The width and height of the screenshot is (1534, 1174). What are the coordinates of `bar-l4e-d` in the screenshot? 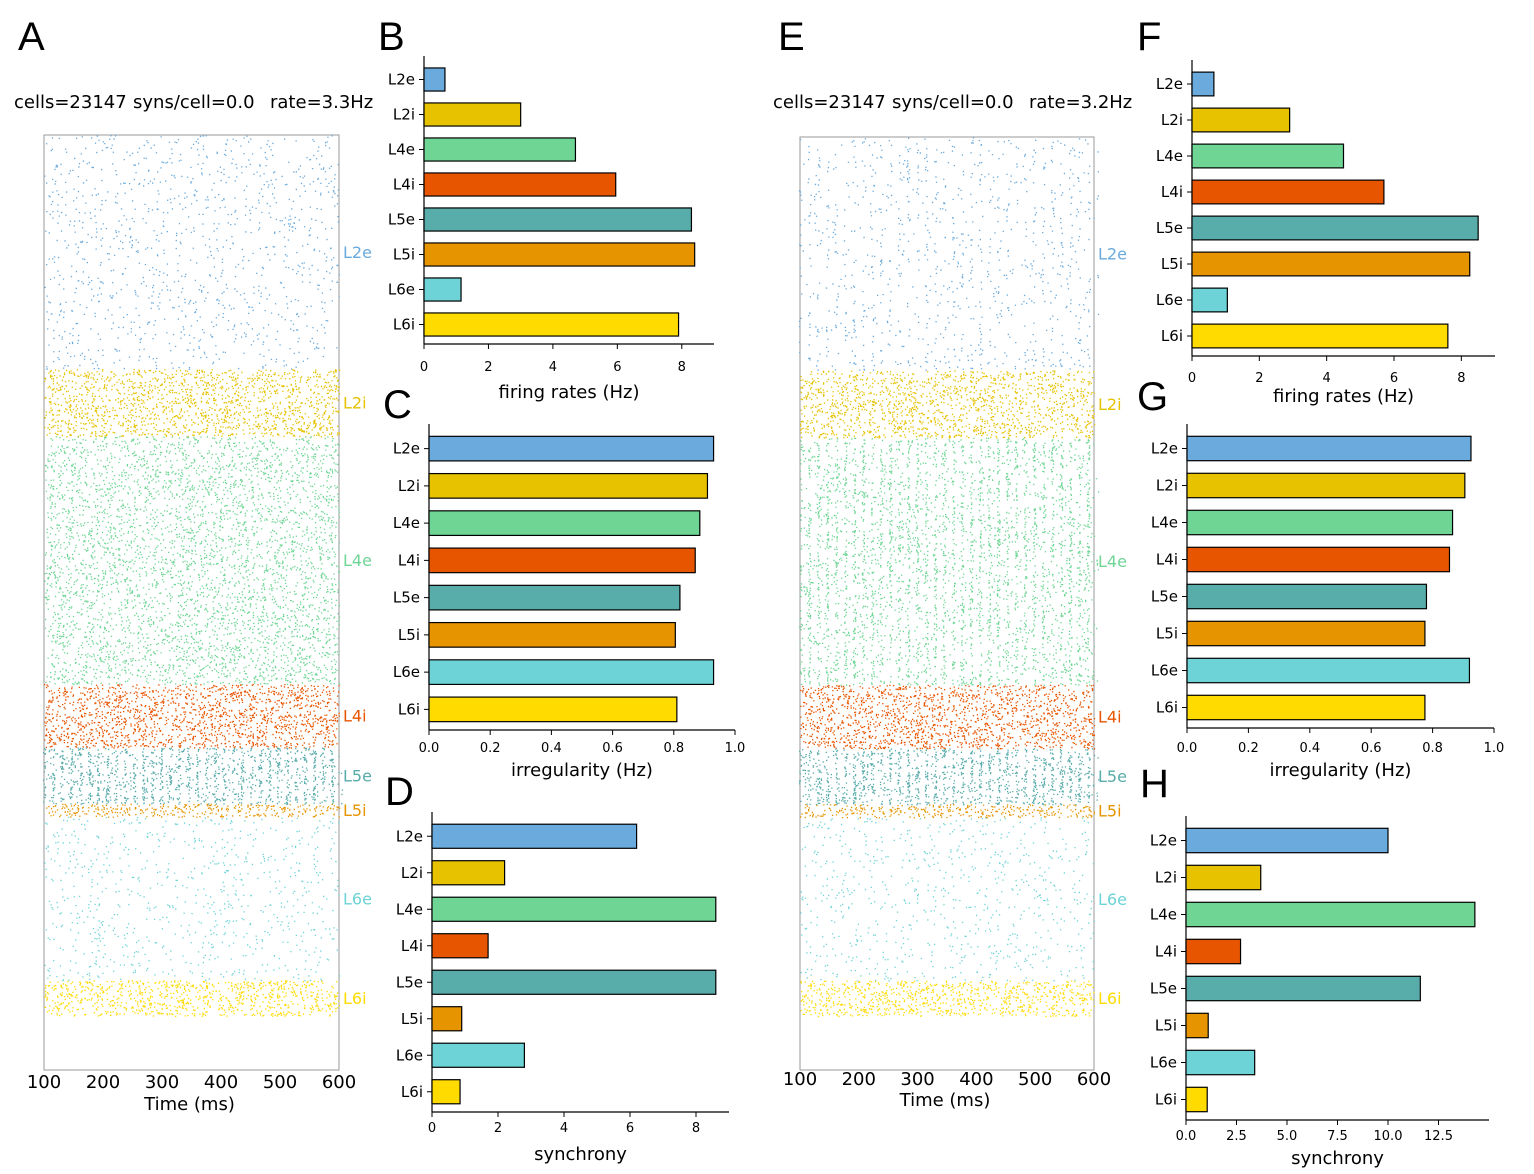 It's located at (574, 909).